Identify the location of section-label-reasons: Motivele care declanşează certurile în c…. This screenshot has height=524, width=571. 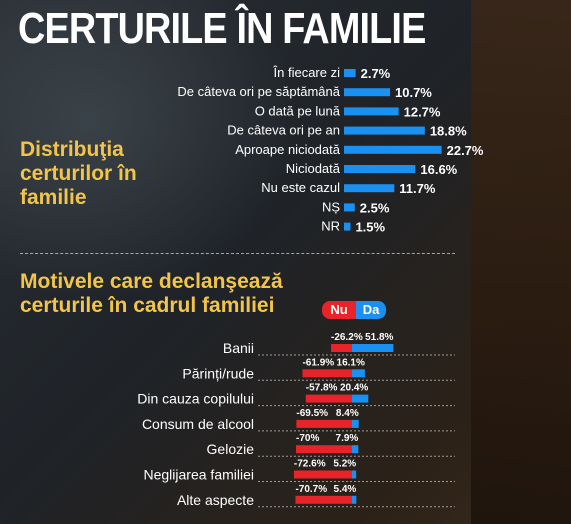
(151, 294).